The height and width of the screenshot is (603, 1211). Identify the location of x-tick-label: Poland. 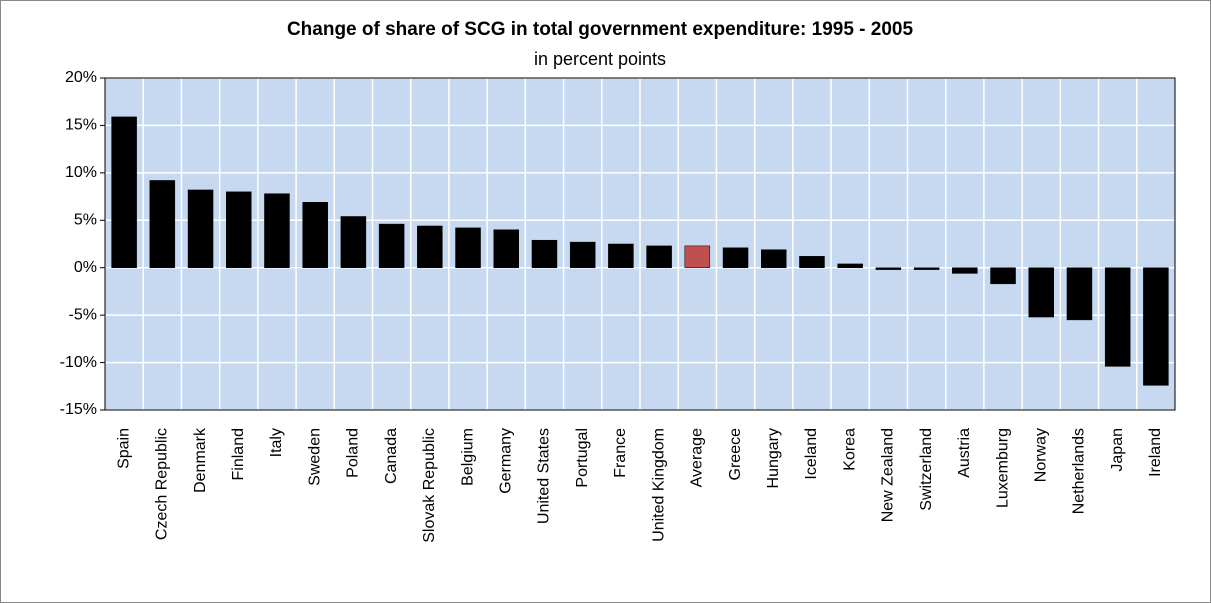
(353, 453).